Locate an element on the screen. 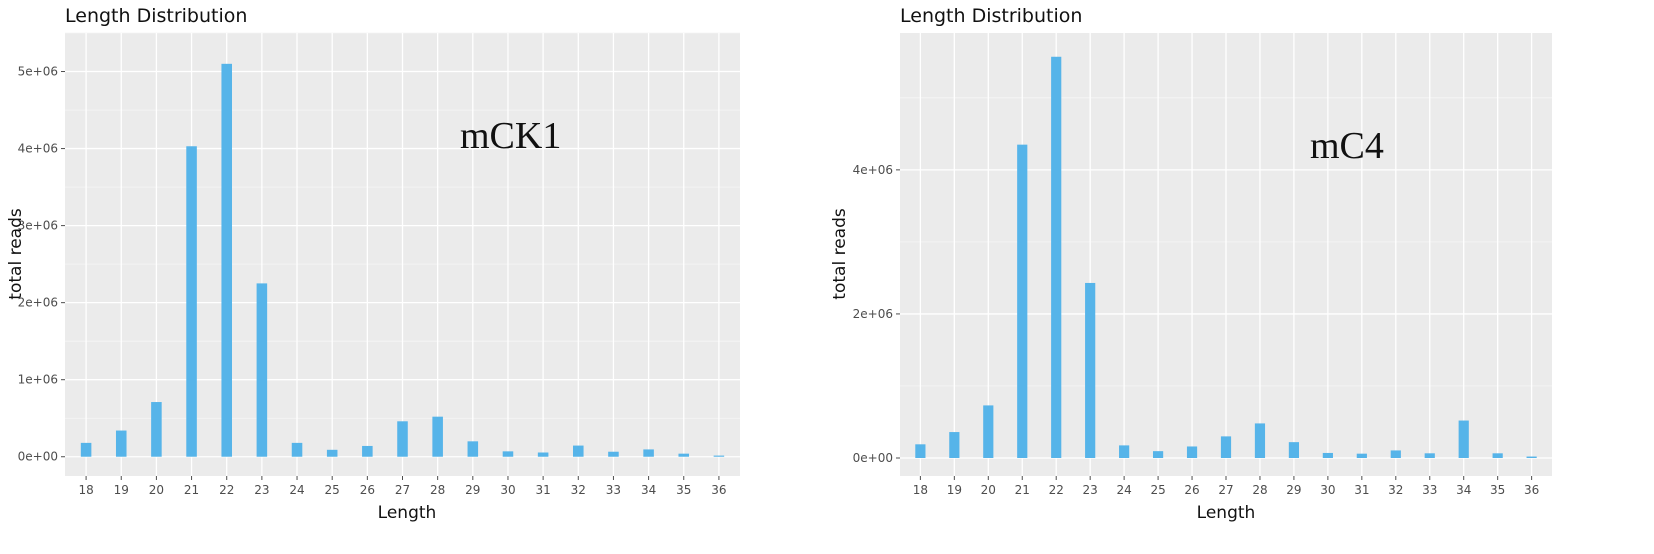  sample-annotation: mCK1 is located at coordinates (510, 136).